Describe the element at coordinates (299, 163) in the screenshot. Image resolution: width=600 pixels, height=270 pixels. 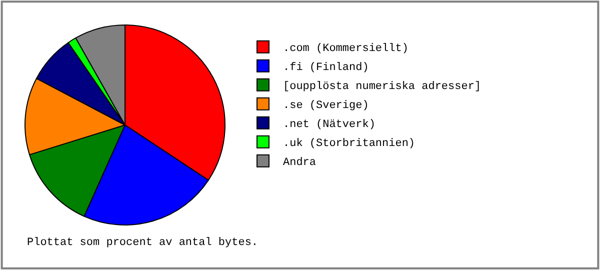
I see `legend-label: Andra` at that location.